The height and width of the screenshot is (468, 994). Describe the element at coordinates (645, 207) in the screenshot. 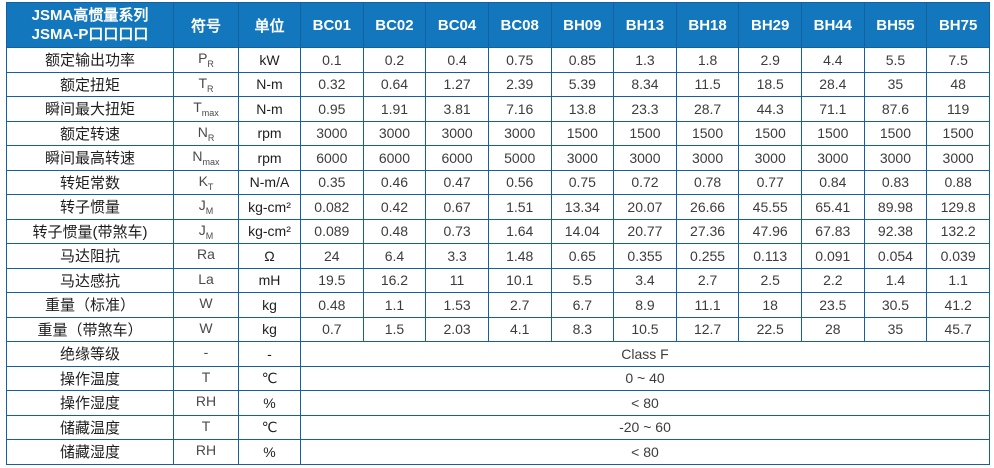

I see `value-cell: 20.07` at that location.